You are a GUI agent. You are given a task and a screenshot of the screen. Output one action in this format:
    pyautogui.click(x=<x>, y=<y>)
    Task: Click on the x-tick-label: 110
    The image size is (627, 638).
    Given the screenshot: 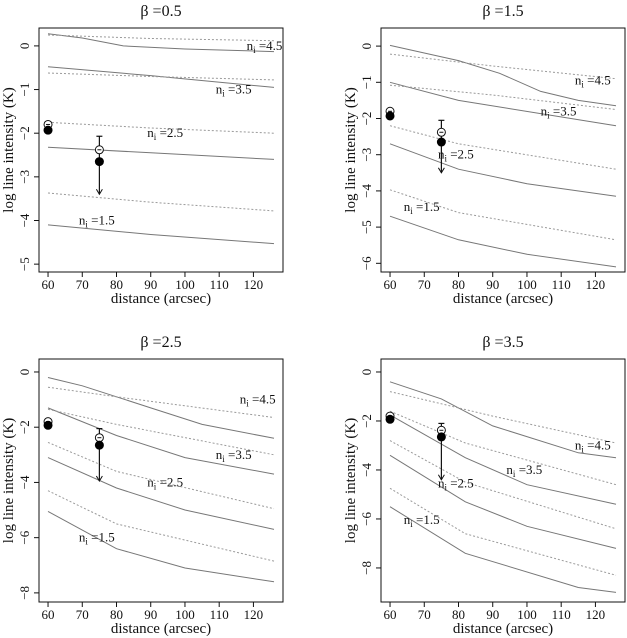 What is the action you would take?
    pyautogui.click(x=219, y=614)
    